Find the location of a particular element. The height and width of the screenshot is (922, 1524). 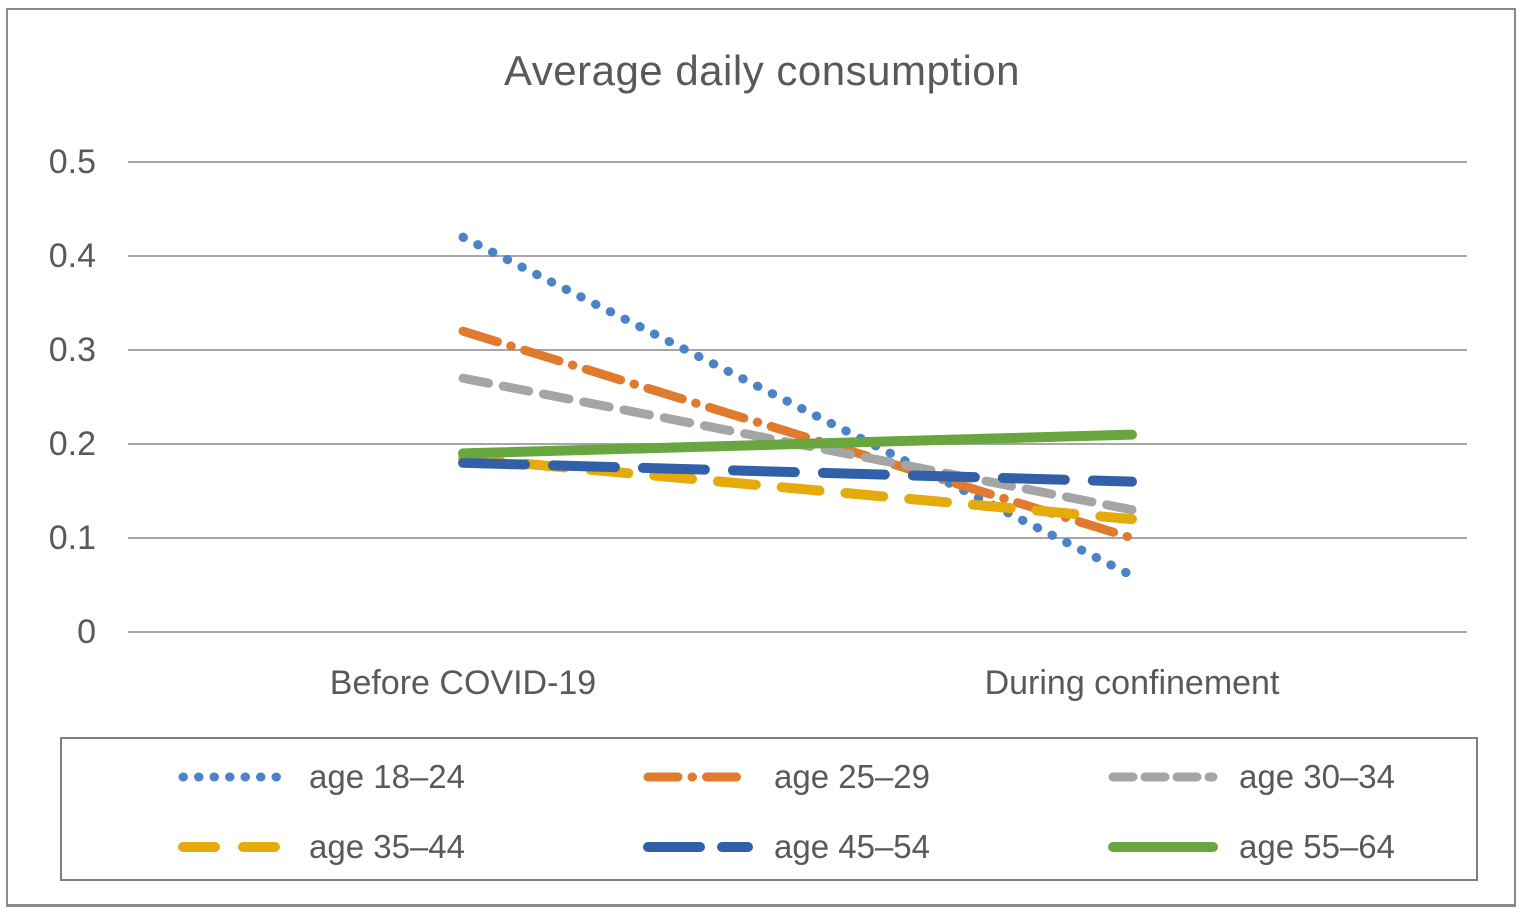

series-line-age-55–64 is located at coordinates (797, 444).